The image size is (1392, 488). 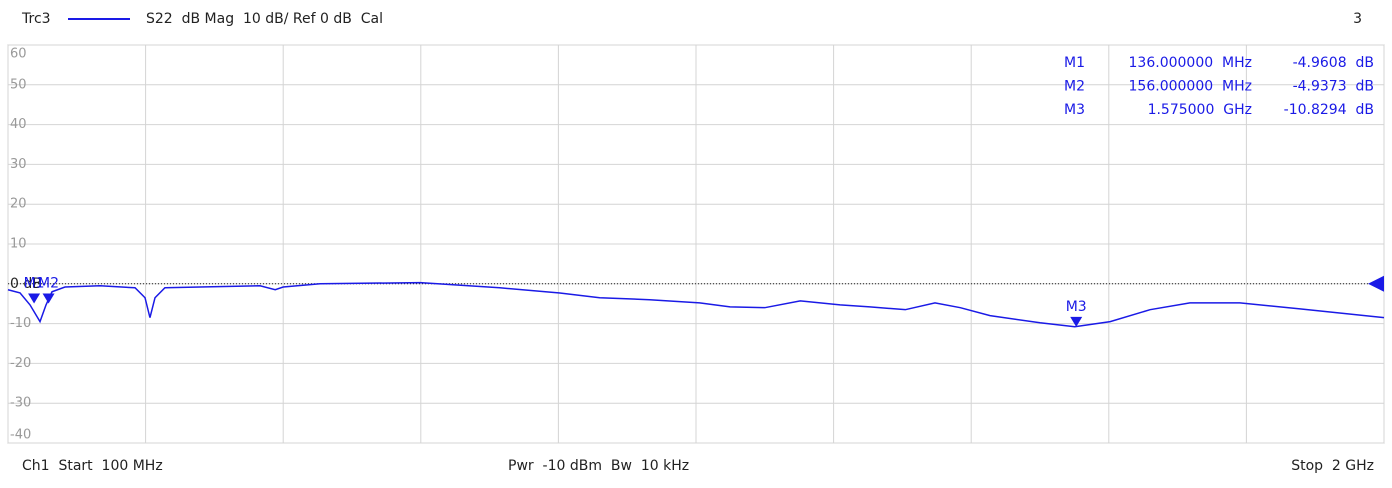 I want to click on y-tick-label: 50, so click(x=18, y=84).